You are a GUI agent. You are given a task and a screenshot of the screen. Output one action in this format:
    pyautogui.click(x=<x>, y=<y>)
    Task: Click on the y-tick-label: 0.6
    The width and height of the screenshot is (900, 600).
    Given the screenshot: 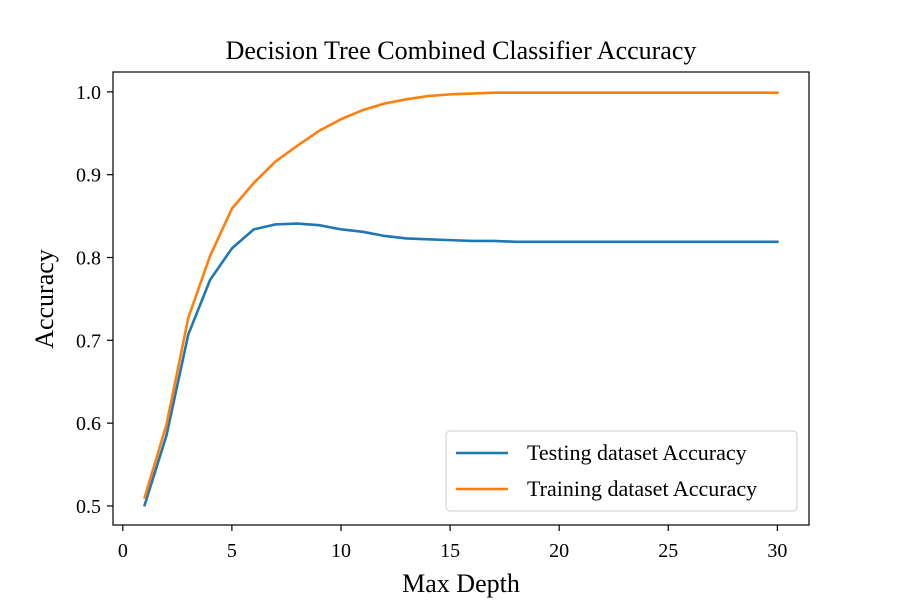 What is the action you would take?
    pyautogui.click(x=88, y=424)
    